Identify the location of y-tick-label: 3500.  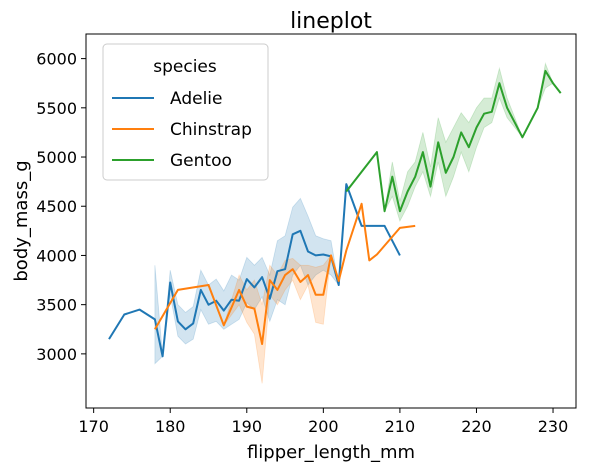
(56, 305).